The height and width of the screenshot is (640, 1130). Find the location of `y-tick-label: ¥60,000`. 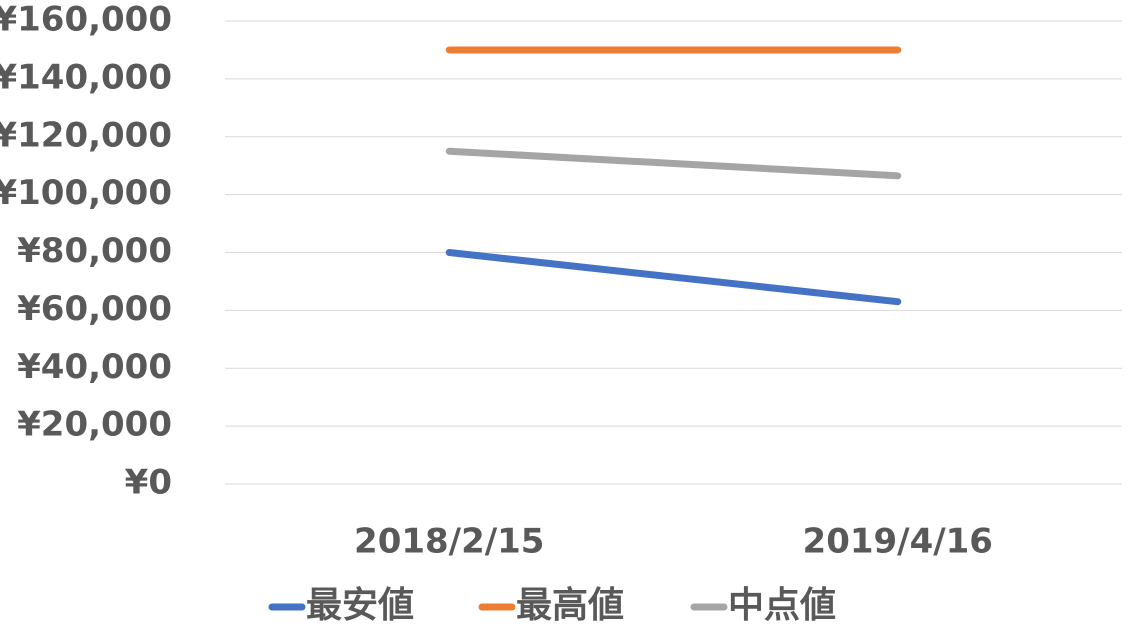

y-tick-label: ¥60,000 is located at coordinates (94, 309).